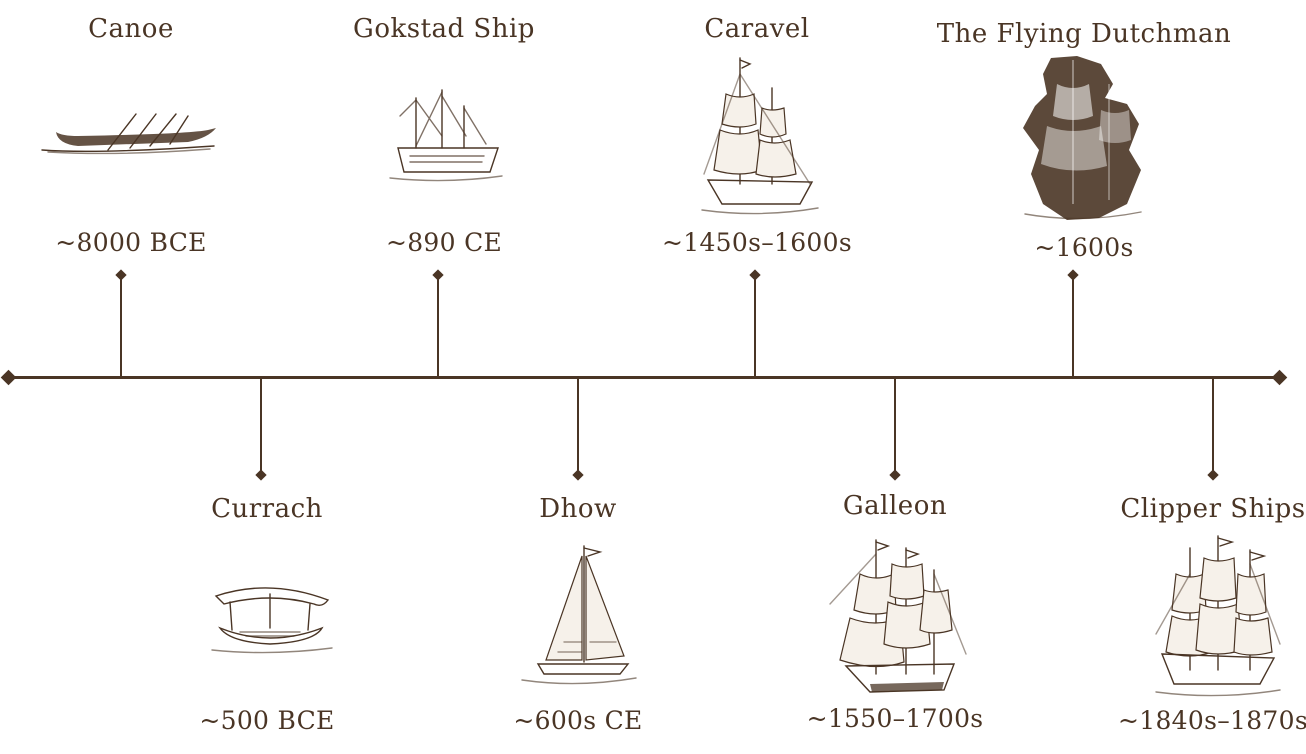  What do you see at coordinates (578, 426) in the screenshot?
I see `dhow-connector` at bounding box center [578, 426].